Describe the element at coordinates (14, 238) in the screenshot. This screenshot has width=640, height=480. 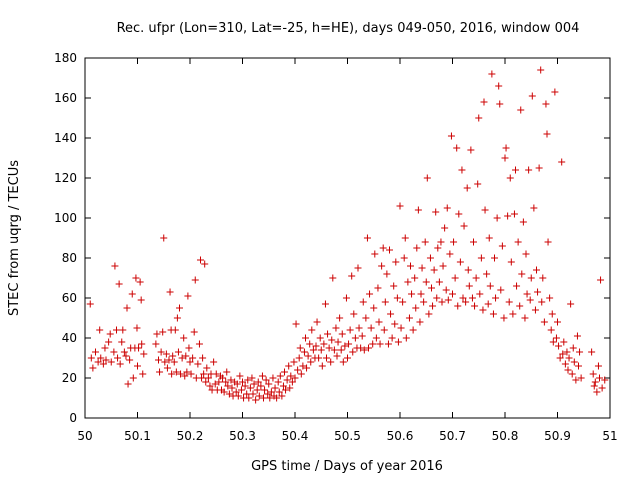
I see `y-axis-label: STEC from uqrg / TECUs` at that location.